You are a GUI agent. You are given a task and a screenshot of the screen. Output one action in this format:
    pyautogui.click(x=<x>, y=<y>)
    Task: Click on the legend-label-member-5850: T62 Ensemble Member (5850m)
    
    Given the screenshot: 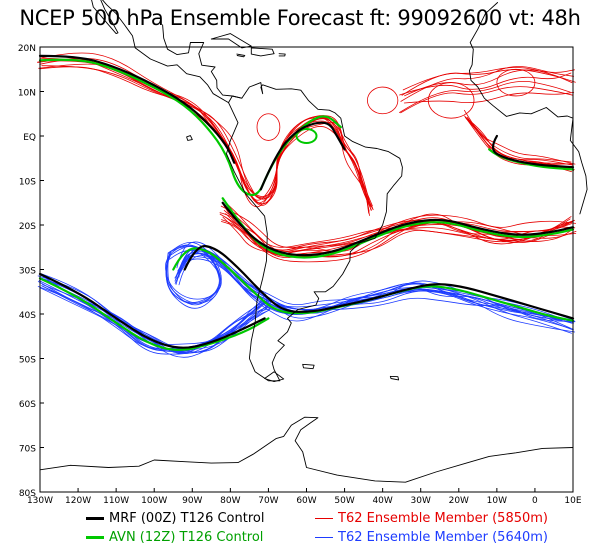 What is the action you would take?
    pyautogui.click(x=443, y=518)
    